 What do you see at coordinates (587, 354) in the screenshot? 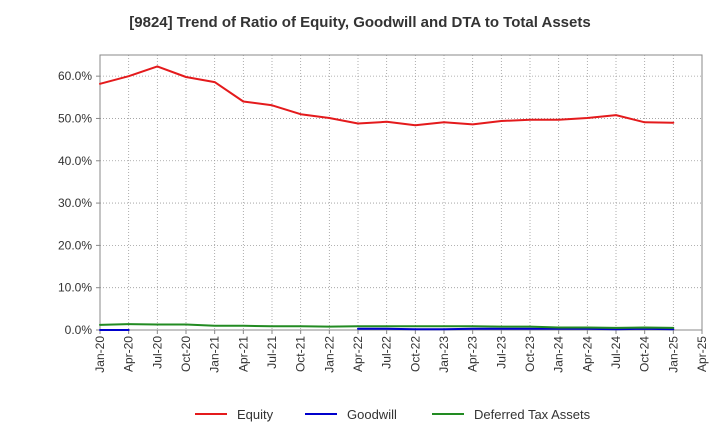
I see `x-tick-label: Apr-24` at bounding box center [587, 354].